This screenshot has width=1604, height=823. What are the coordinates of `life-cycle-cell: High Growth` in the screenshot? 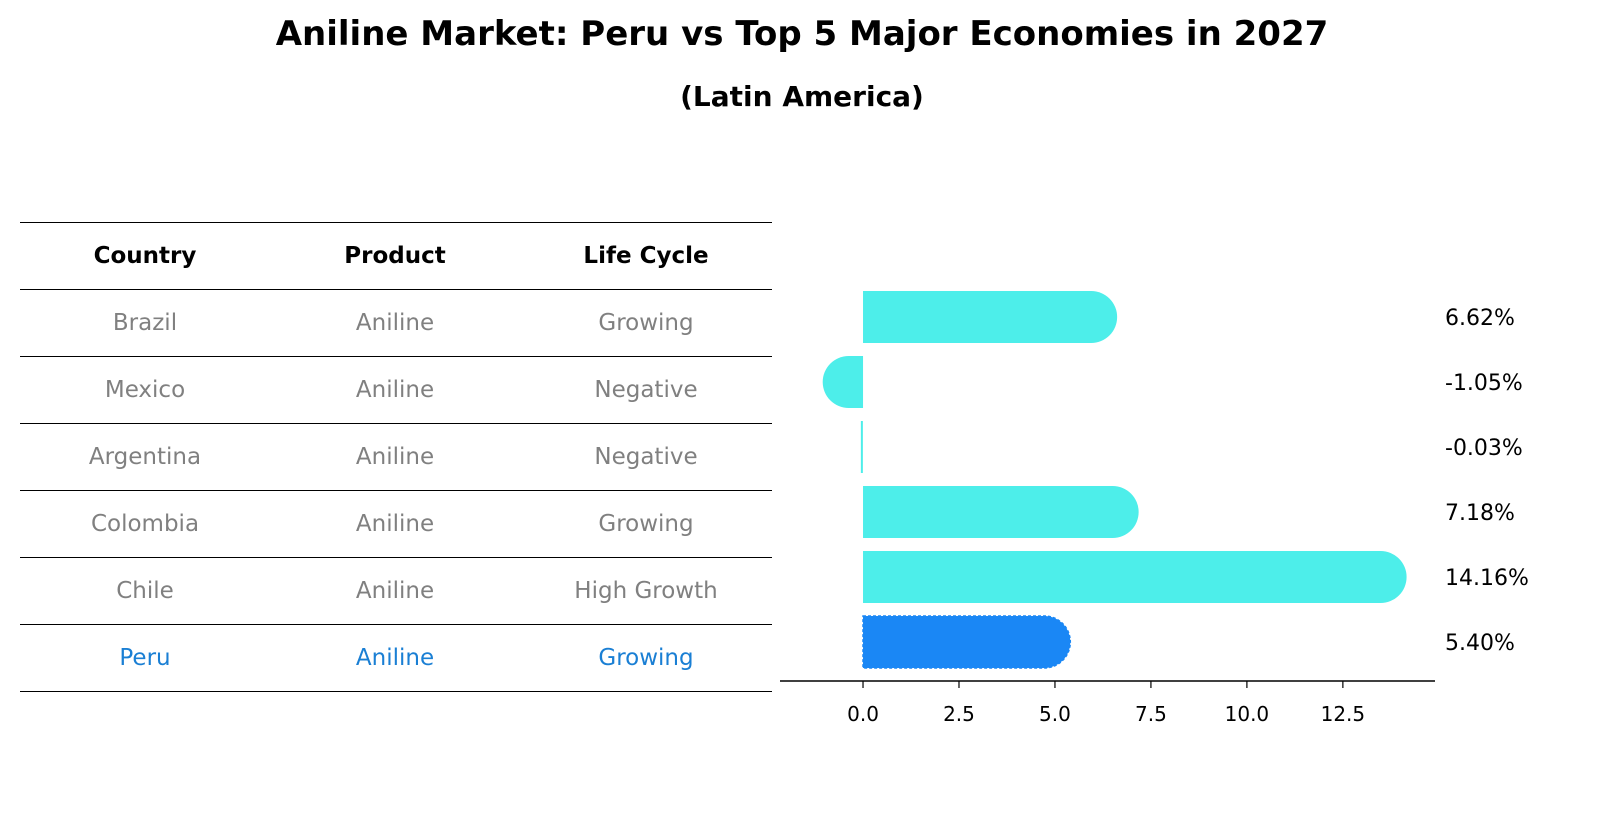 It's located at (646, 591).